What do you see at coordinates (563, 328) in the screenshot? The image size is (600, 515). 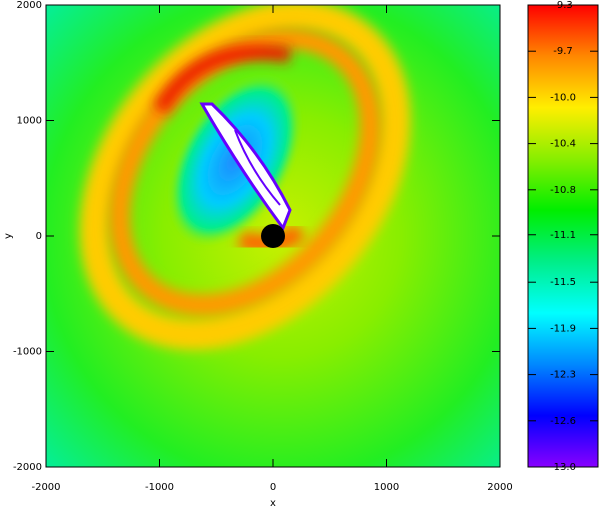 I see `colorbar-tick-label: -11.9` at bounding box center [563, 328].